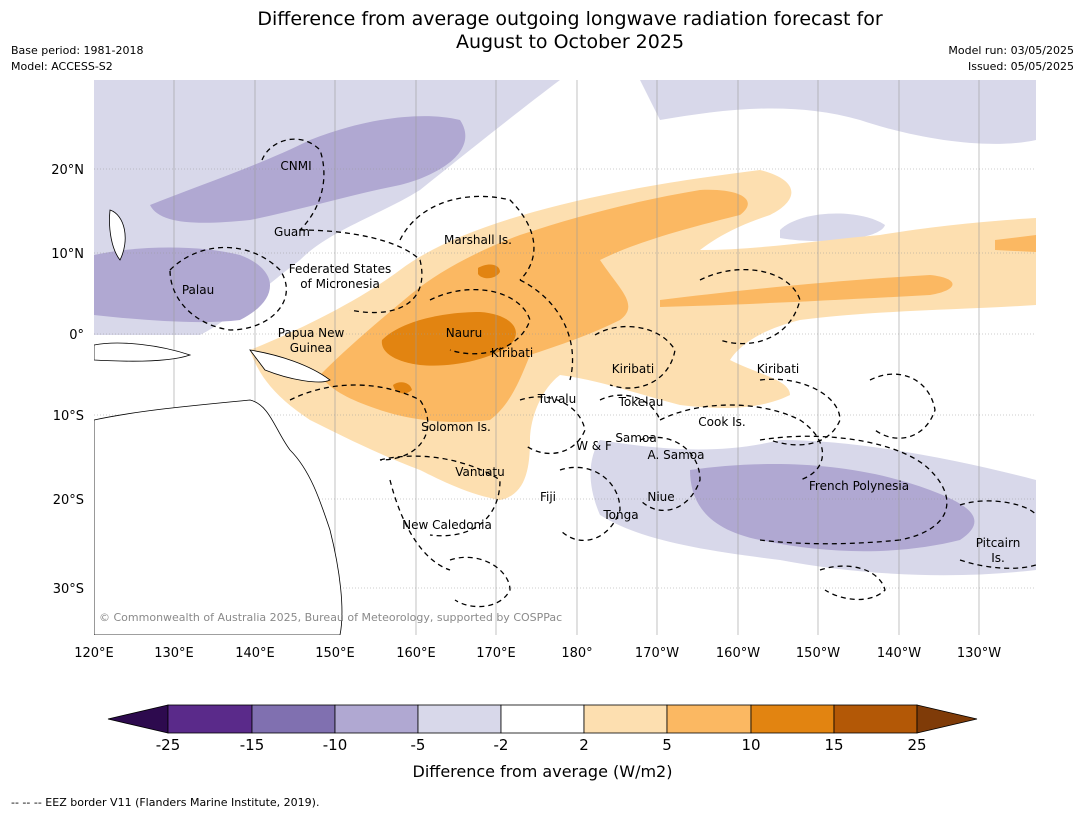  I want to click on place-label: CNMI, so click(295, 166).